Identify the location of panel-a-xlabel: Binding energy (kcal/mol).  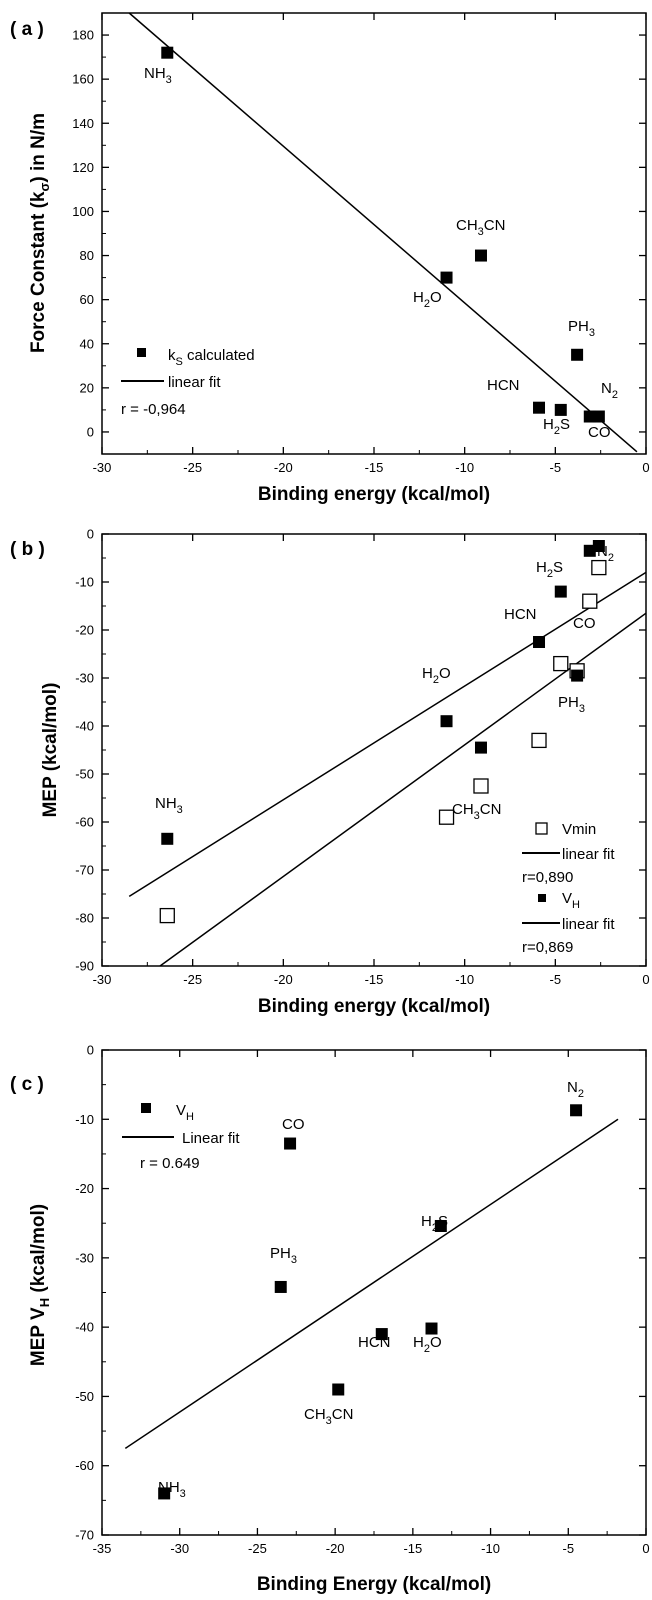
(374, 494).